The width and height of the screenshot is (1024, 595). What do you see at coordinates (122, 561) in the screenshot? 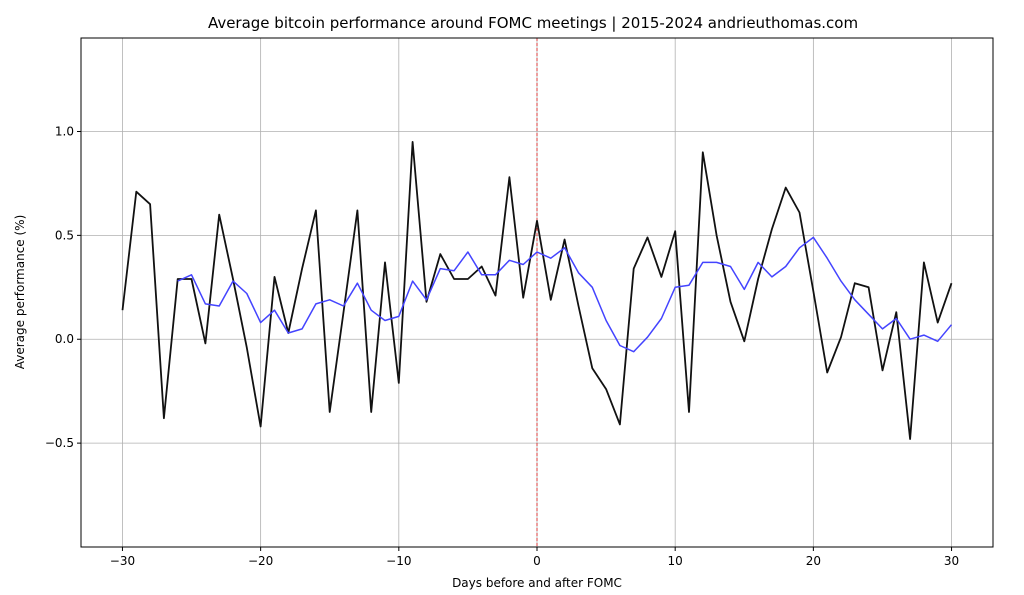
I see `x-tick-label: −30` at bounding box center [122, 561].